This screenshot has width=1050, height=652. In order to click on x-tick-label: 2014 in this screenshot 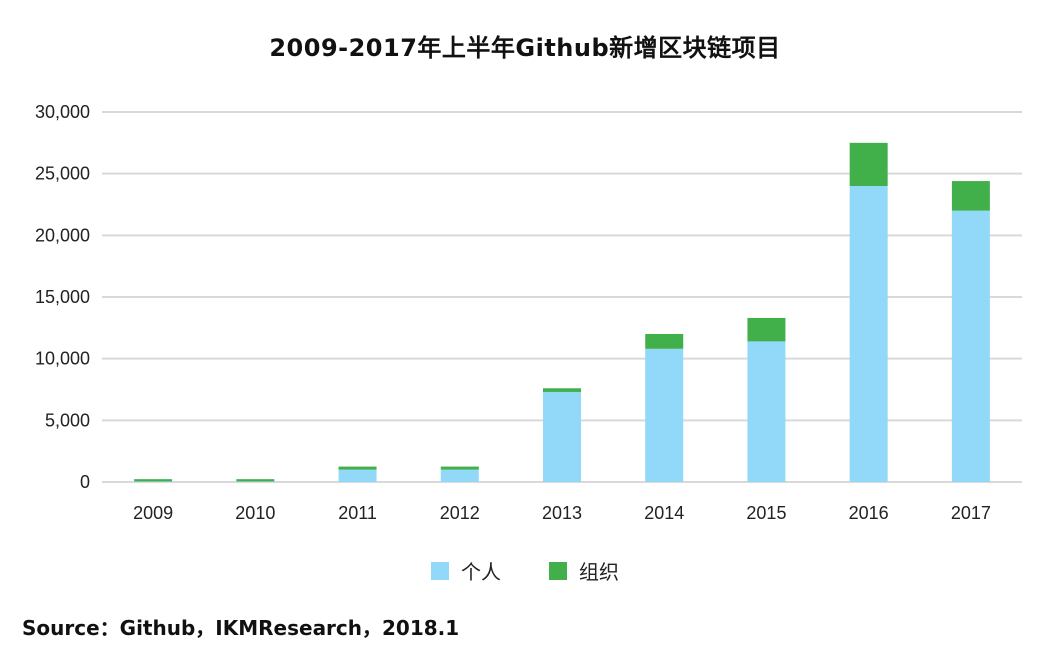, I will do `click(664, 513)`.